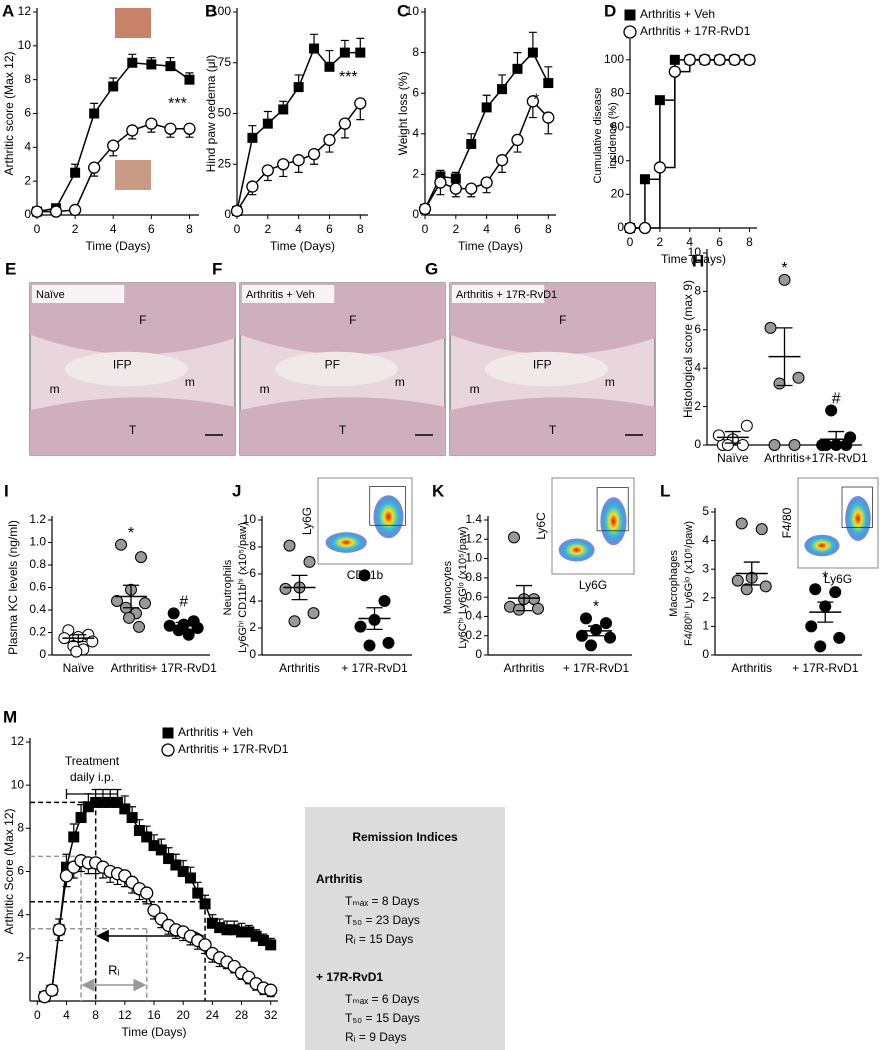  I want to click on y-tick-label: 5, so click(705, 511).